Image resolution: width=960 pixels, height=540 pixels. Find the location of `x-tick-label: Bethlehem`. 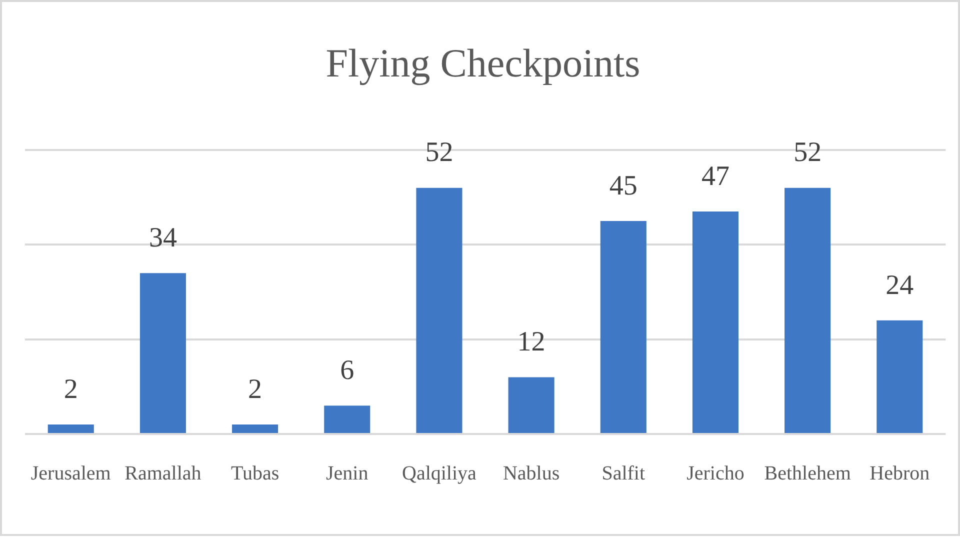

x-tick-label: Bethlehem is located at coordinates (808, 473).